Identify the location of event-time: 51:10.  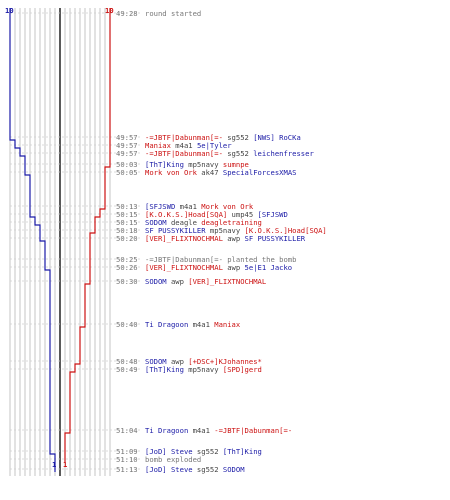
(127, 459).